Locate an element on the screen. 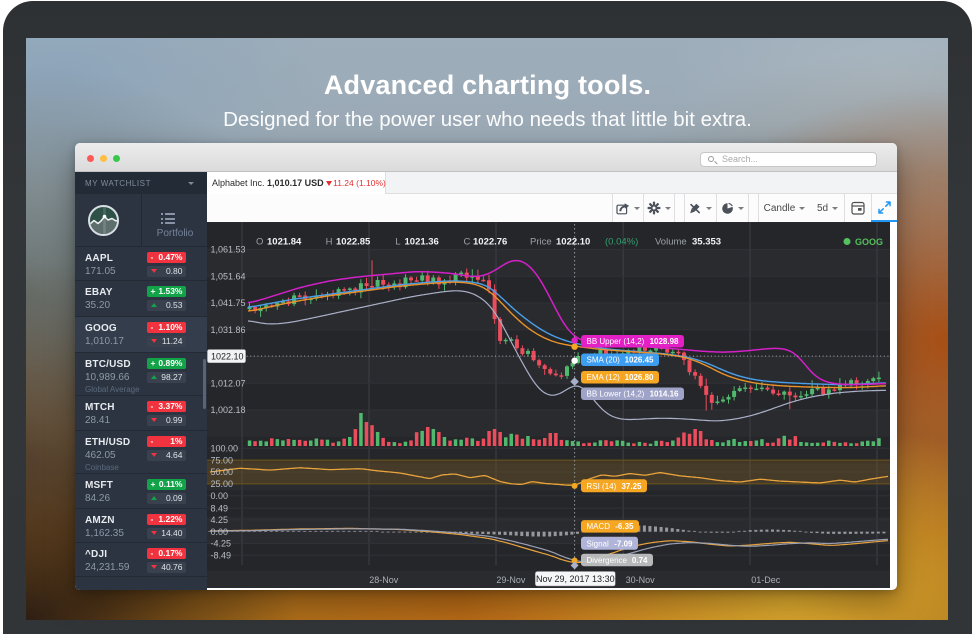 This screenshot has width=975, height=634. svg-text: BB Lower (14,2) is located at coordinates (616, 394).